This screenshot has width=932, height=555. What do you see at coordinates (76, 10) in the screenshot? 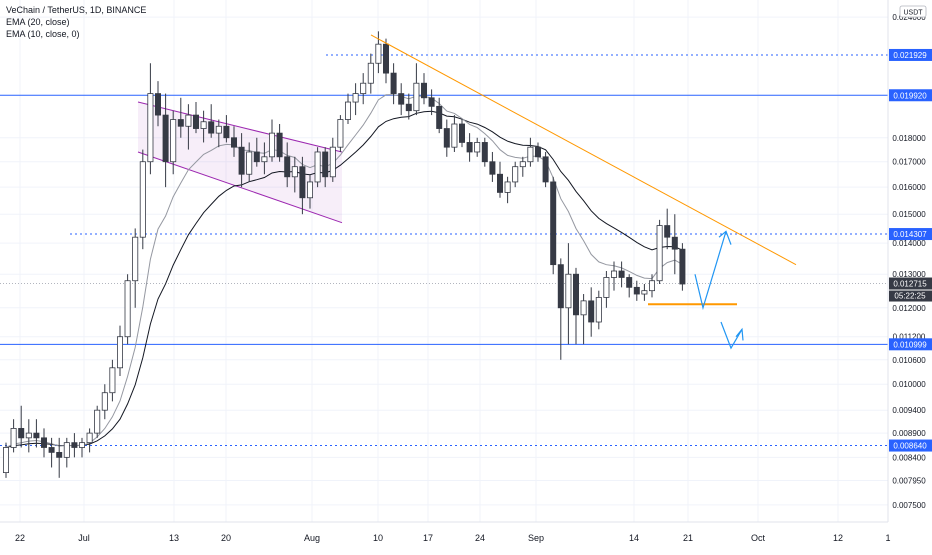
I see `legend-symbol: VeChain / TetherUS, 1D, BINANCE` at bounding box center [76, 10].